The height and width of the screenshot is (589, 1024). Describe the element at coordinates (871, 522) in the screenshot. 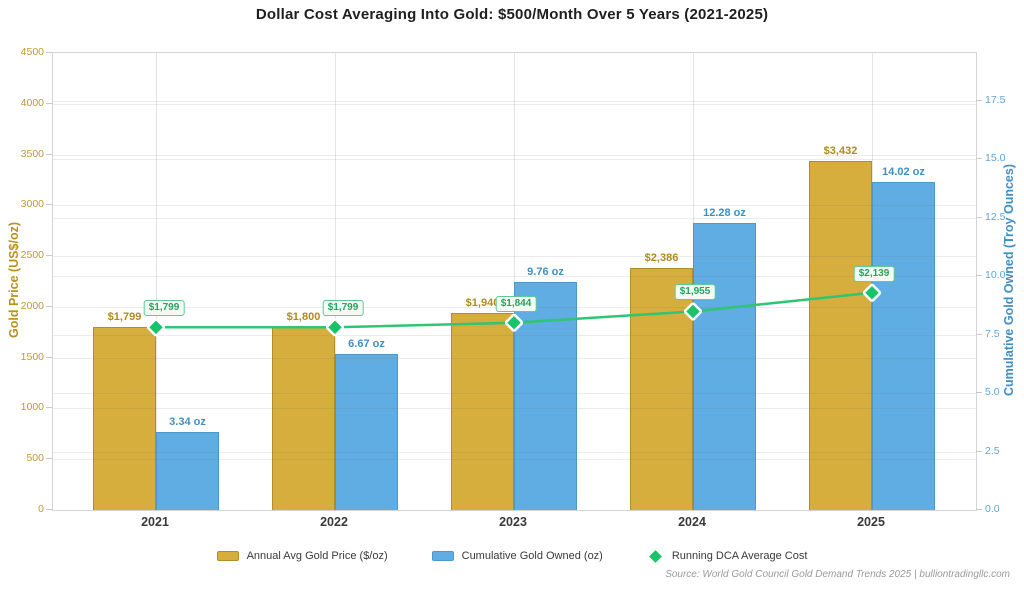

I see `x-axis-label-2025: 2025` at that location.